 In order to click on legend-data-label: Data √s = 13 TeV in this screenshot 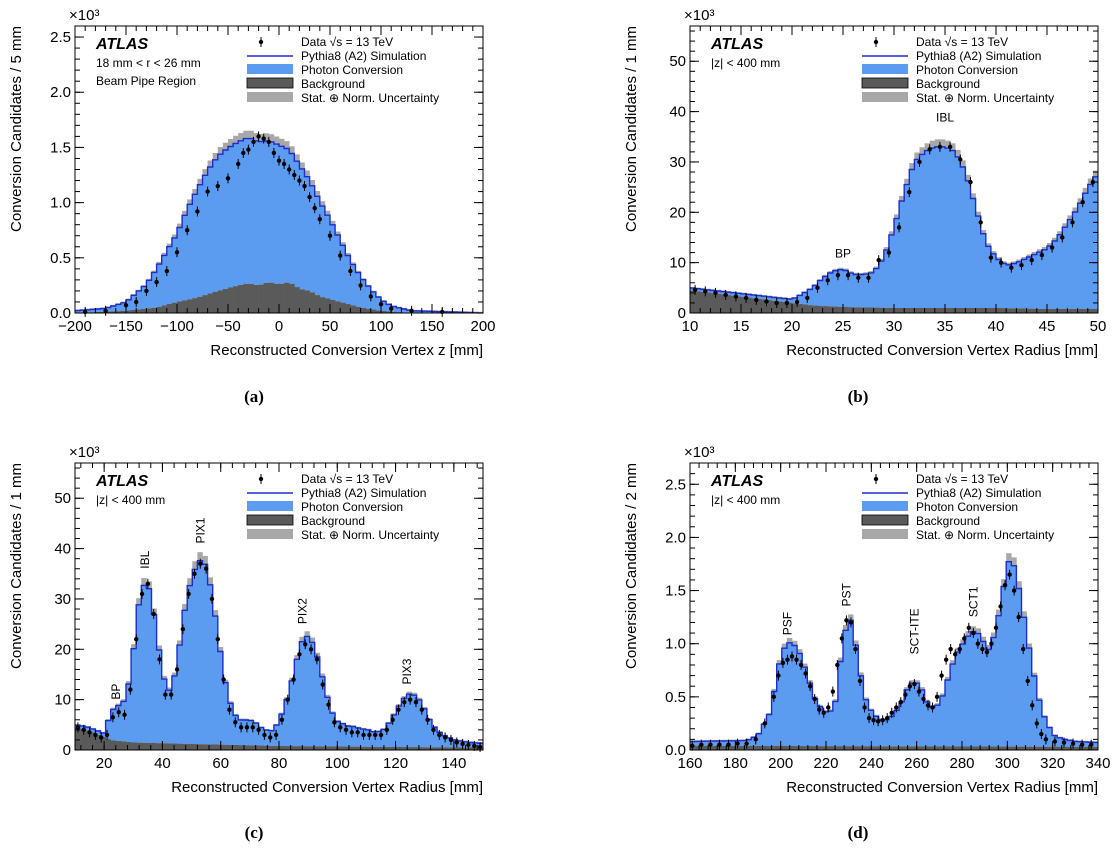, I will do `click(347, 42)`.